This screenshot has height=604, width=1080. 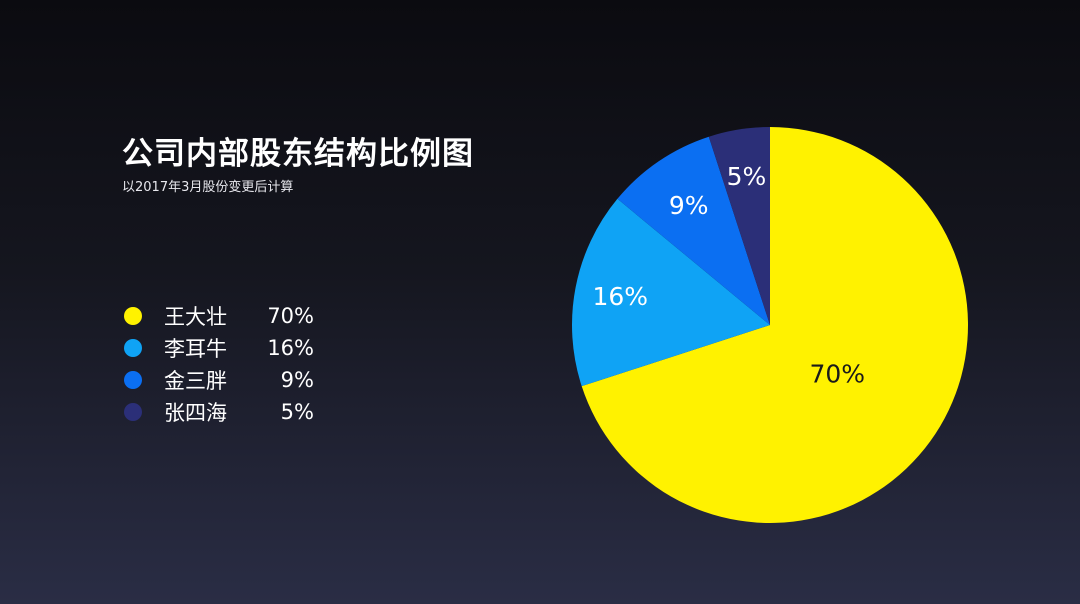 What do you see at coordinates (297, 412) in the screenshot?
I see `legend-value: 5%` at bounding box center [297, 412].